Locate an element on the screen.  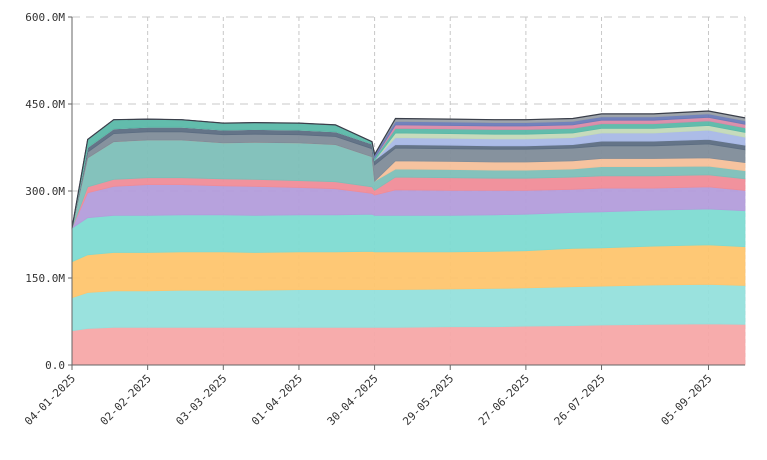
y-tick-label: 300.0M is located at coordinates (45, 191).